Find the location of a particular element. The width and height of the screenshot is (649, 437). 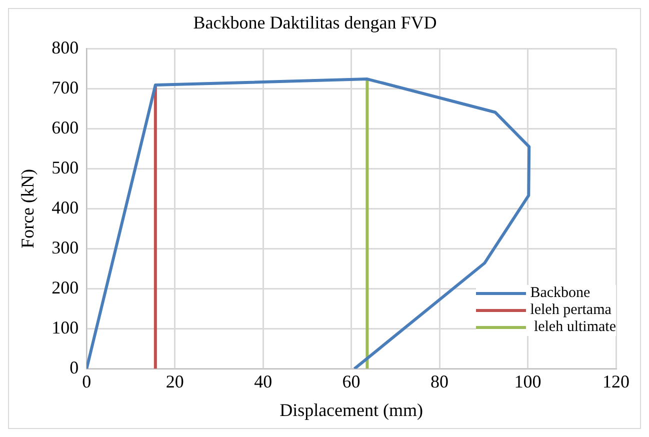

y-tick-label: 100 is located at coordinates (65, 328).